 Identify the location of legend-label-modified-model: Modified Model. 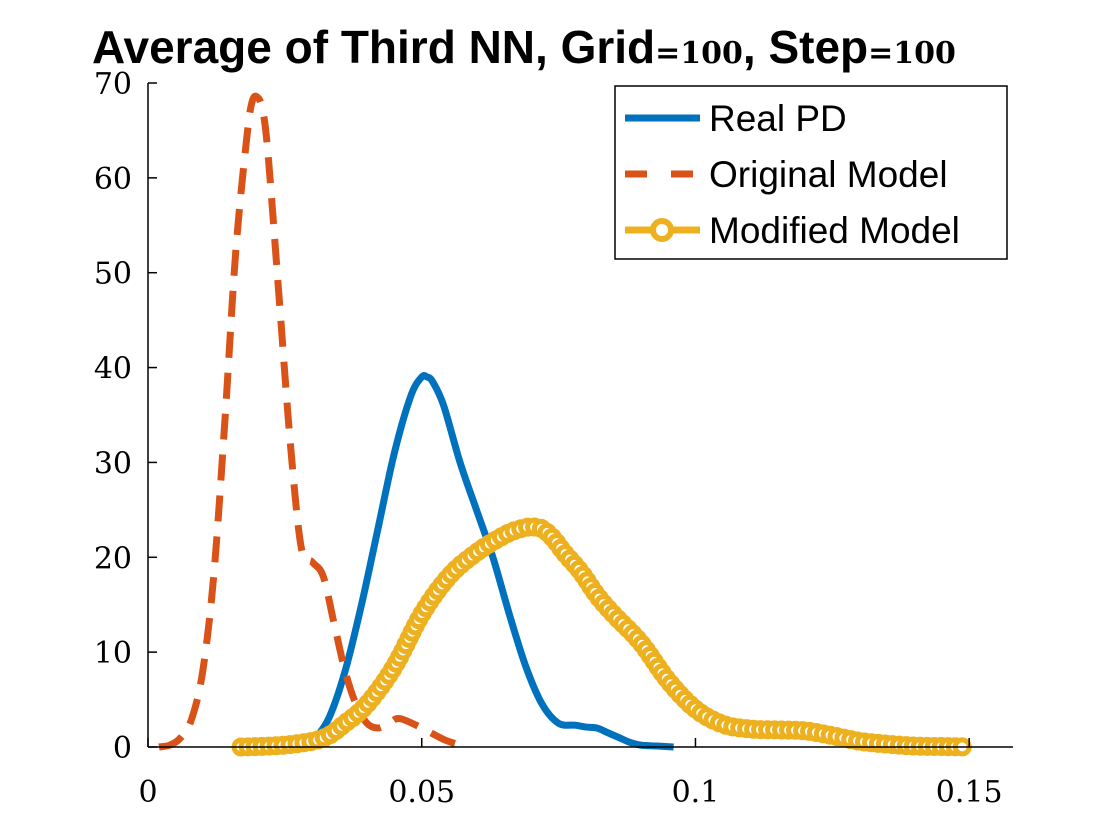
(834, 230).